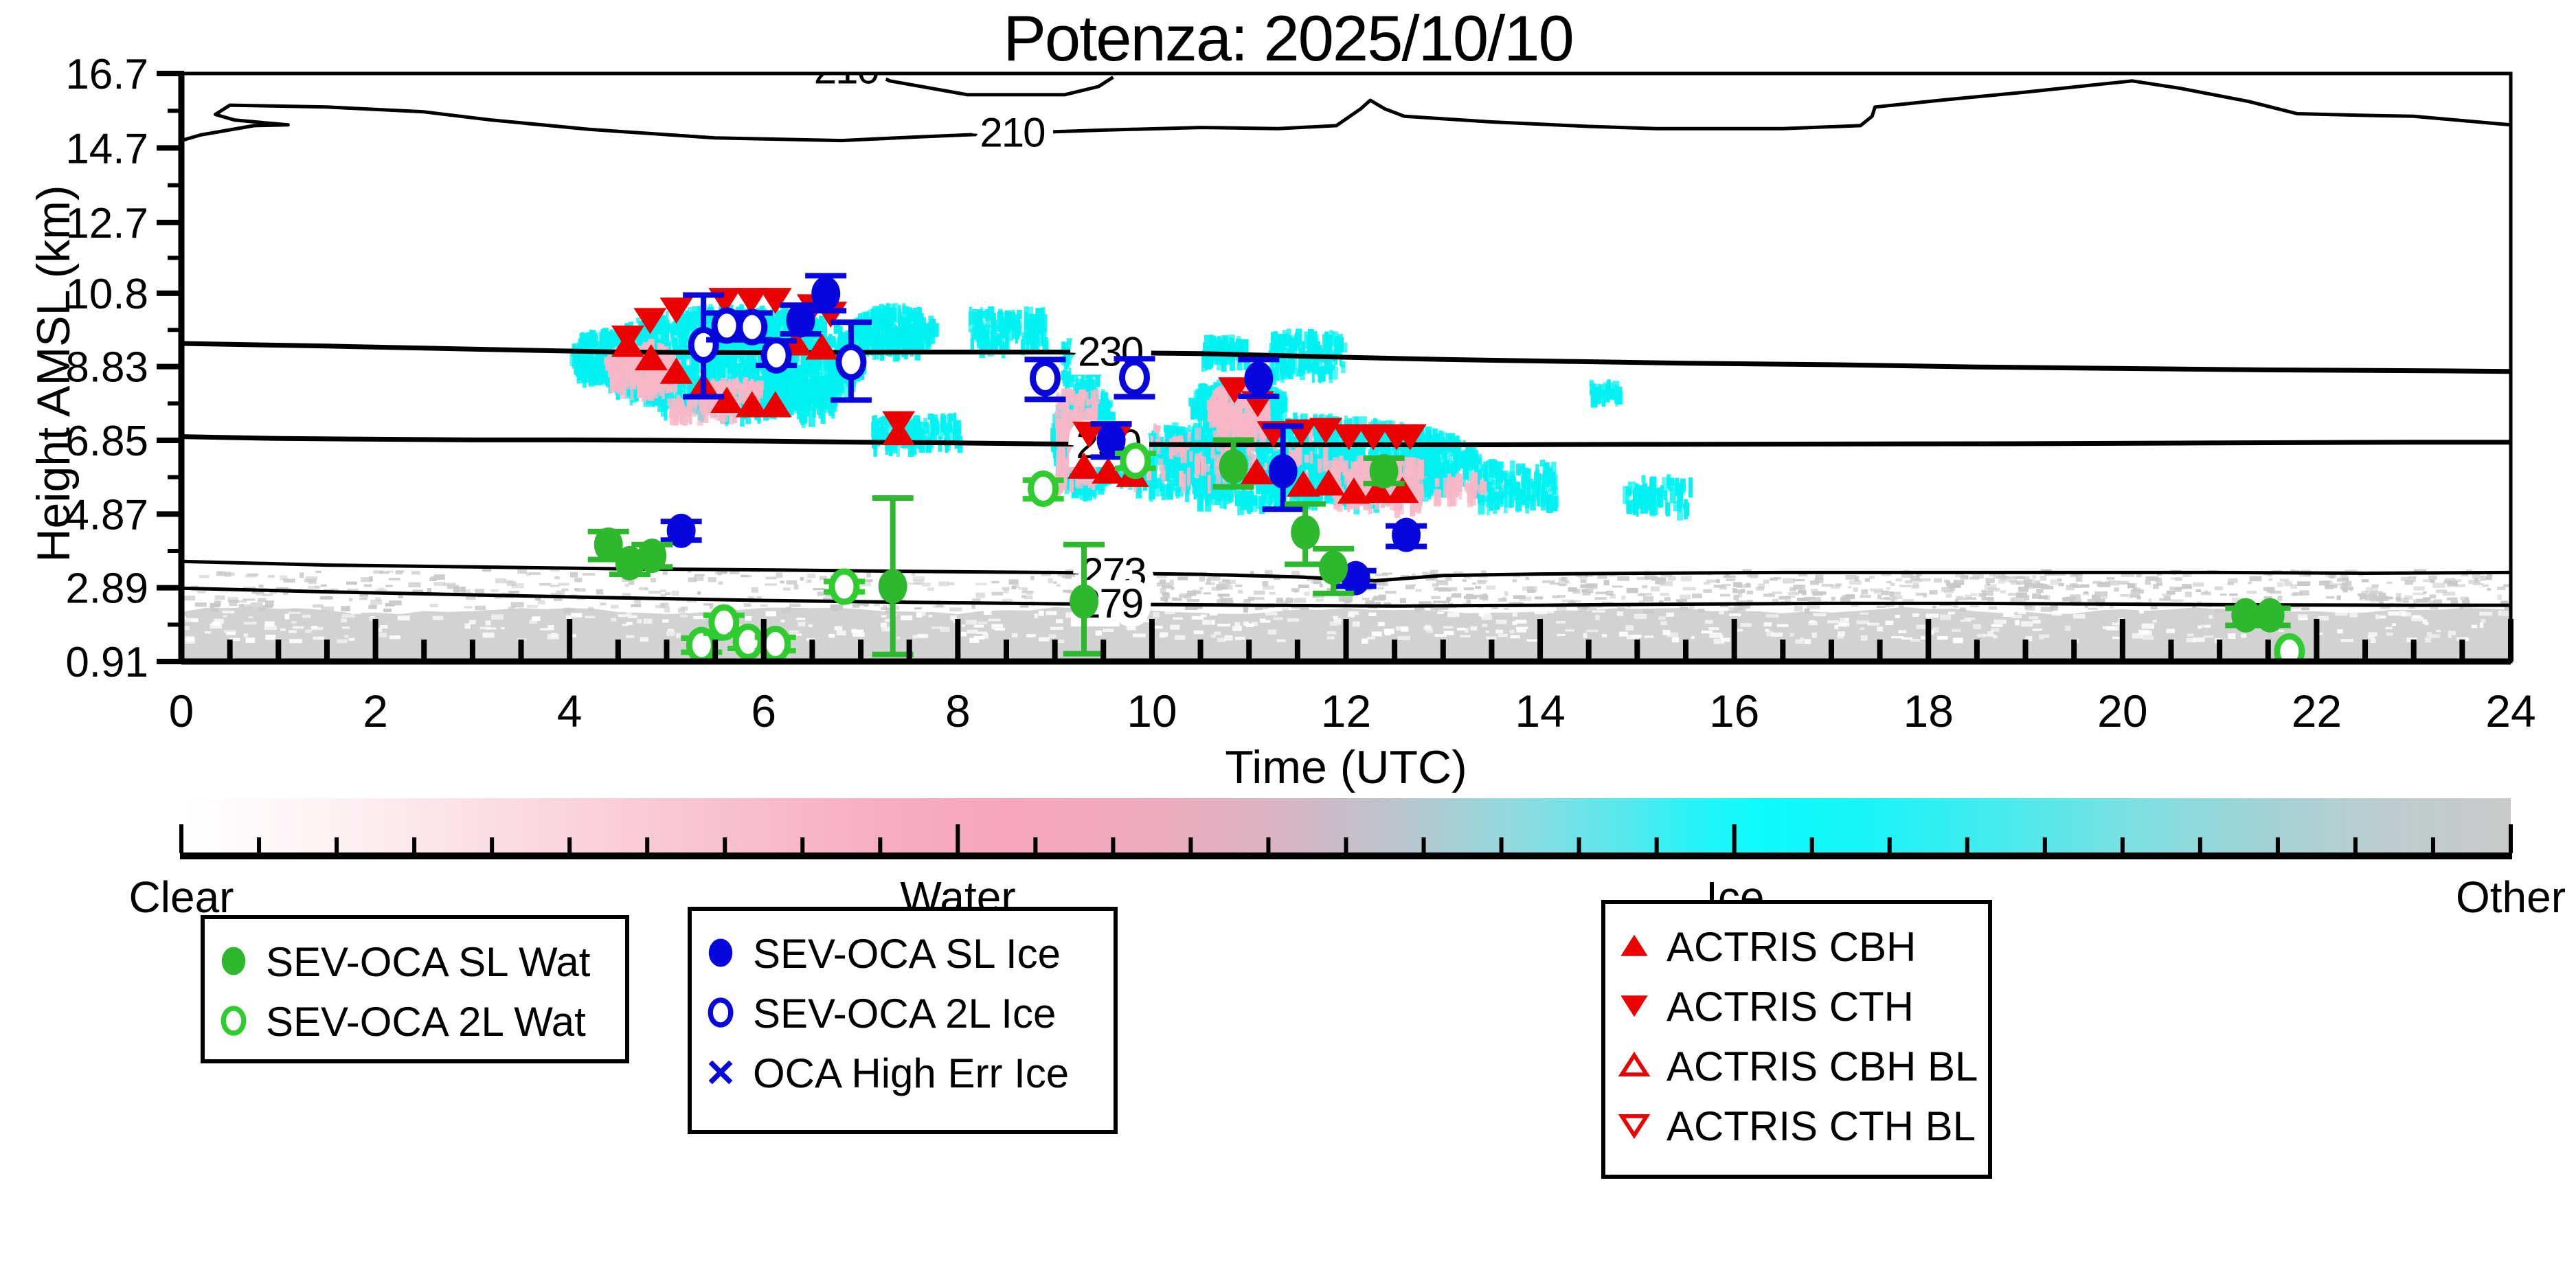 This screenshot has width=2576, height=1288. What do you see at coordinates (904, 1014) in the screenshot?
I see `legend-label: SEV-OCA 2L Ice` at bounding box center [904, 1014].